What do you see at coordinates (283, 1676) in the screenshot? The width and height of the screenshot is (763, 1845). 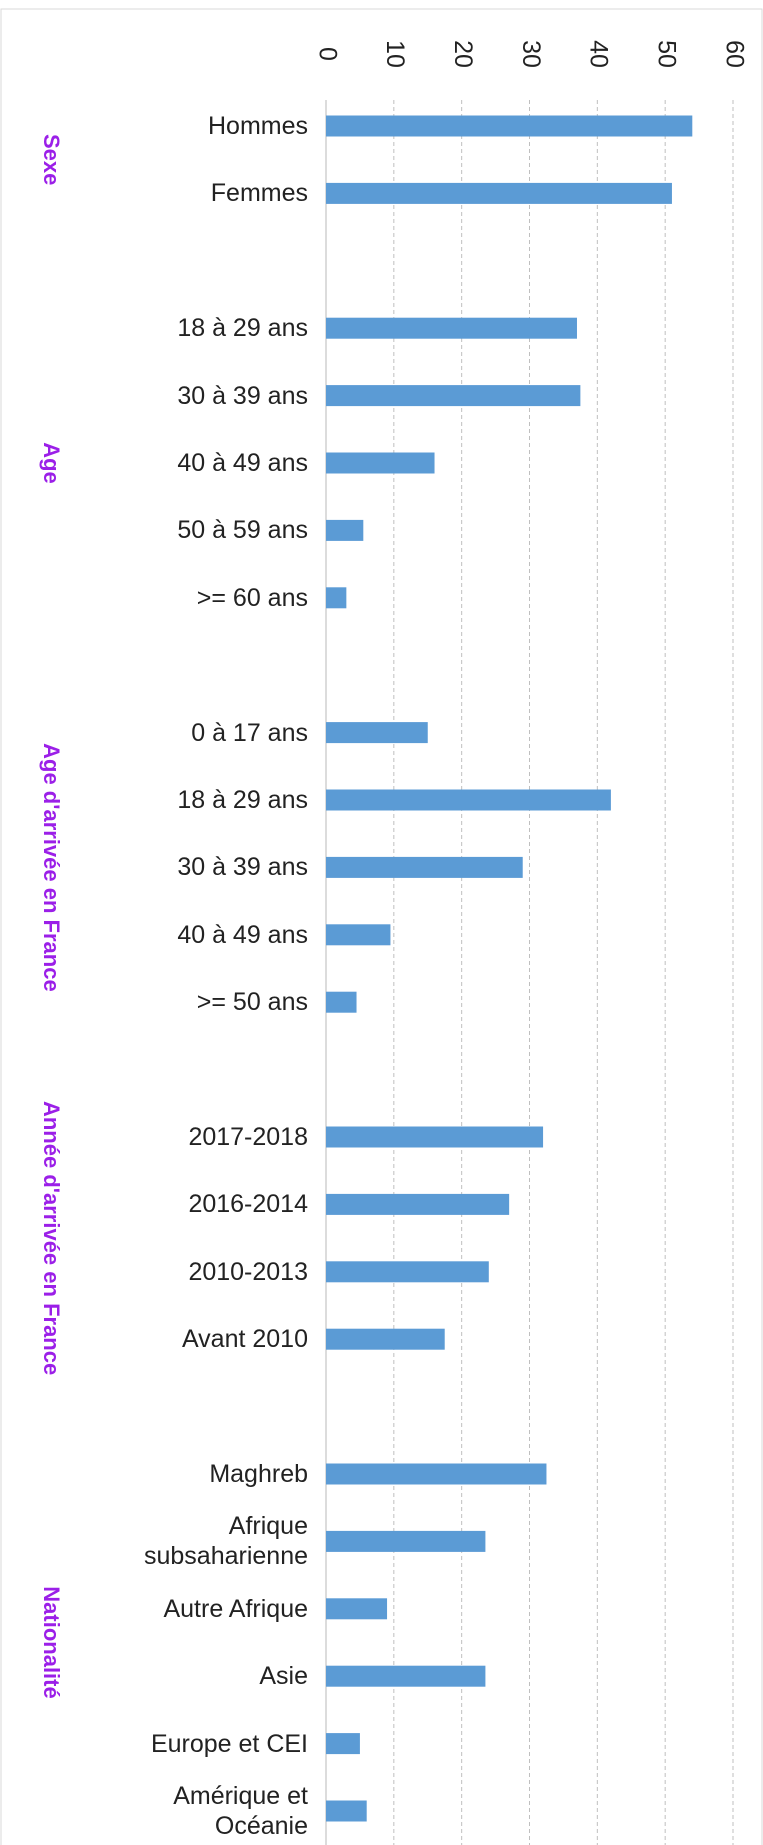 I see `y-tick-label: Asie` at bounding box center [283, 1676].